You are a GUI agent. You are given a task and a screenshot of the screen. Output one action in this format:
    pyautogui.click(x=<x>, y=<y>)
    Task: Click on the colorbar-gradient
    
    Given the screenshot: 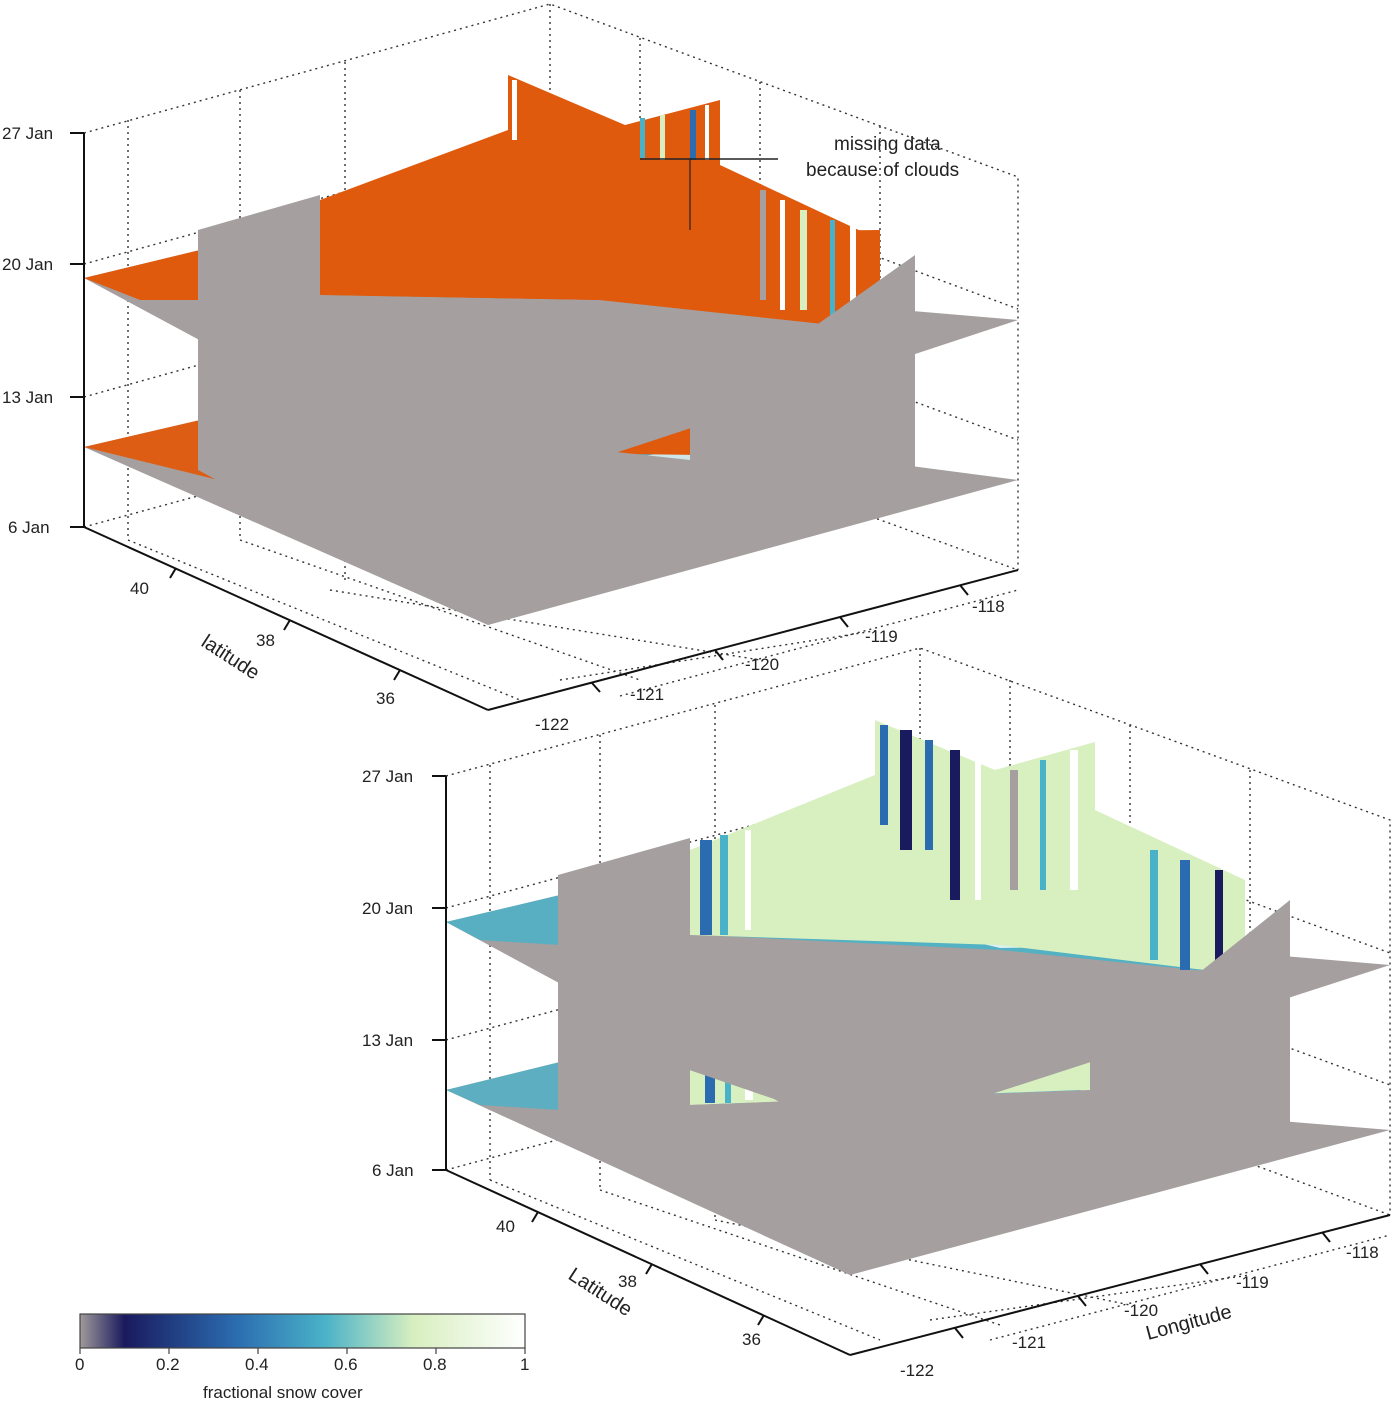 What is the action you would take?
    pyautogui.click(x=302, y=1331)
    